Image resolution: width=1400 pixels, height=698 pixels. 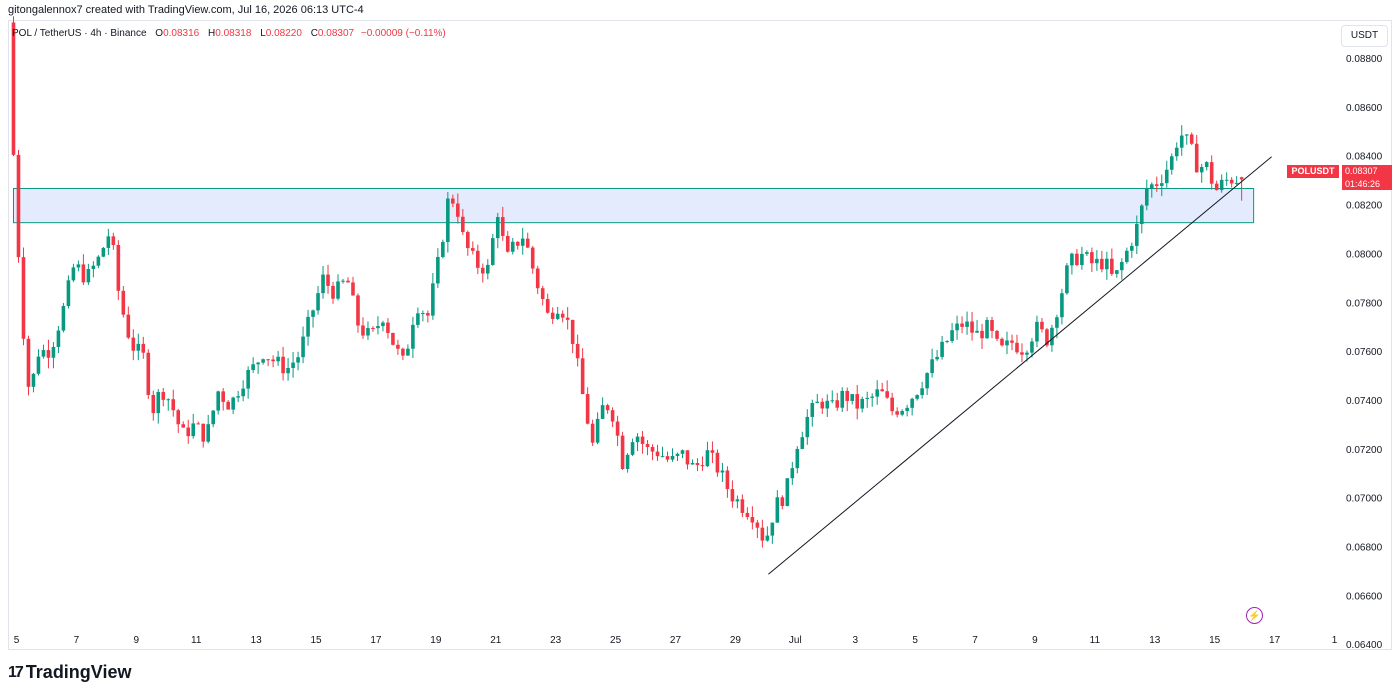 I want to click on tradingview-logo: 17 TradingView, so click(x=70, y=672).